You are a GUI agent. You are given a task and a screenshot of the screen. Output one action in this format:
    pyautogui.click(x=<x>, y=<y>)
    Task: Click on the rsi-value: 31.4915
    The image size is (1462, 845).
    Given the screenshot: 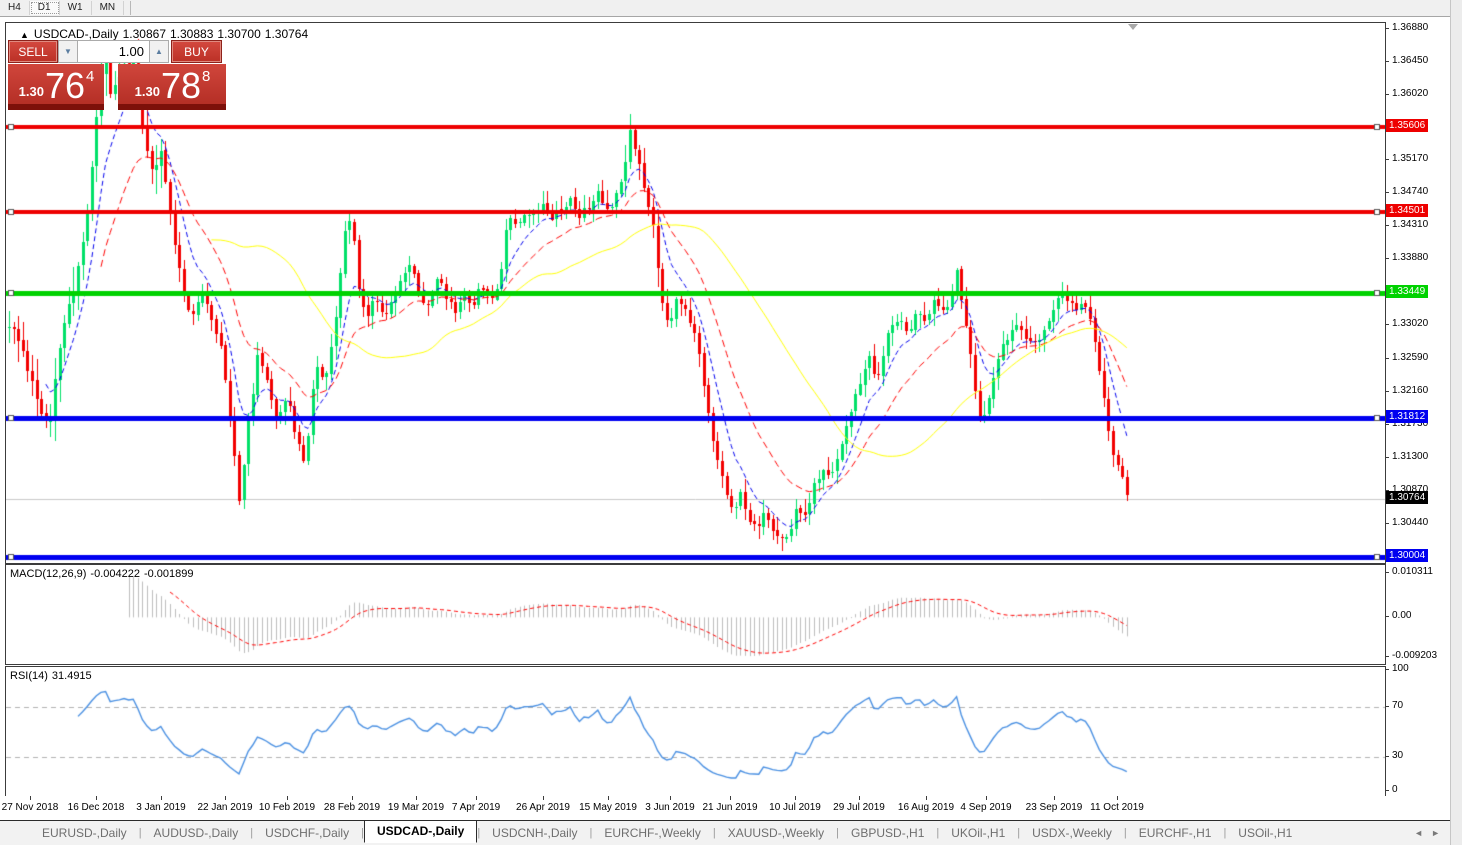 What is the action you would take?
    pyautogui.click(x=71, y=676)
    